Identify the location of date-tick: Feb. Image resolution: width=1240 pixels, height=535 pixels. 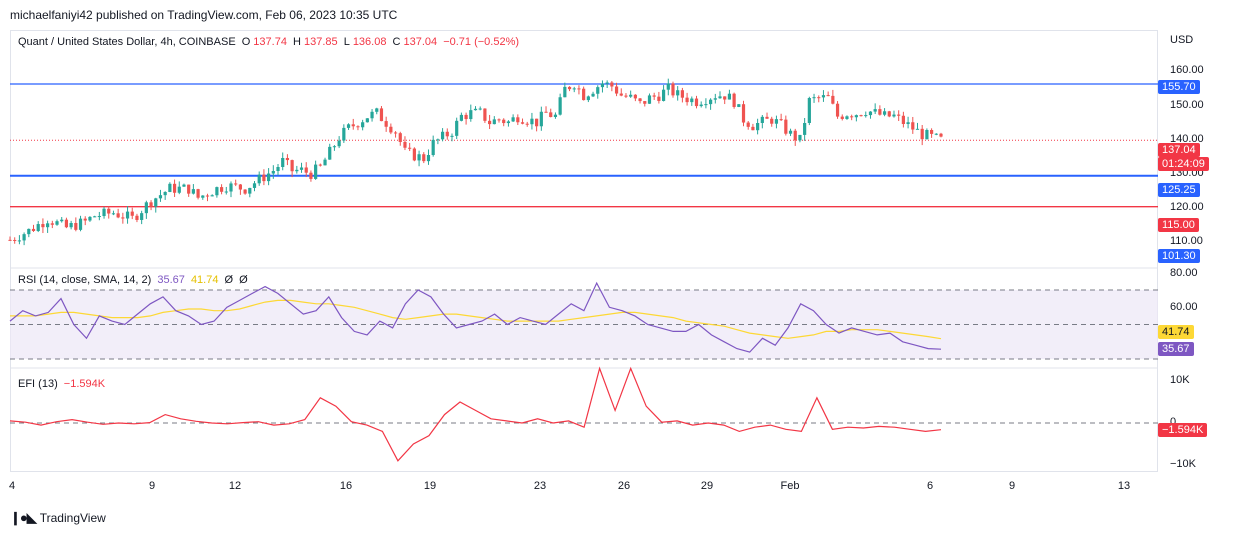
(790, 486).